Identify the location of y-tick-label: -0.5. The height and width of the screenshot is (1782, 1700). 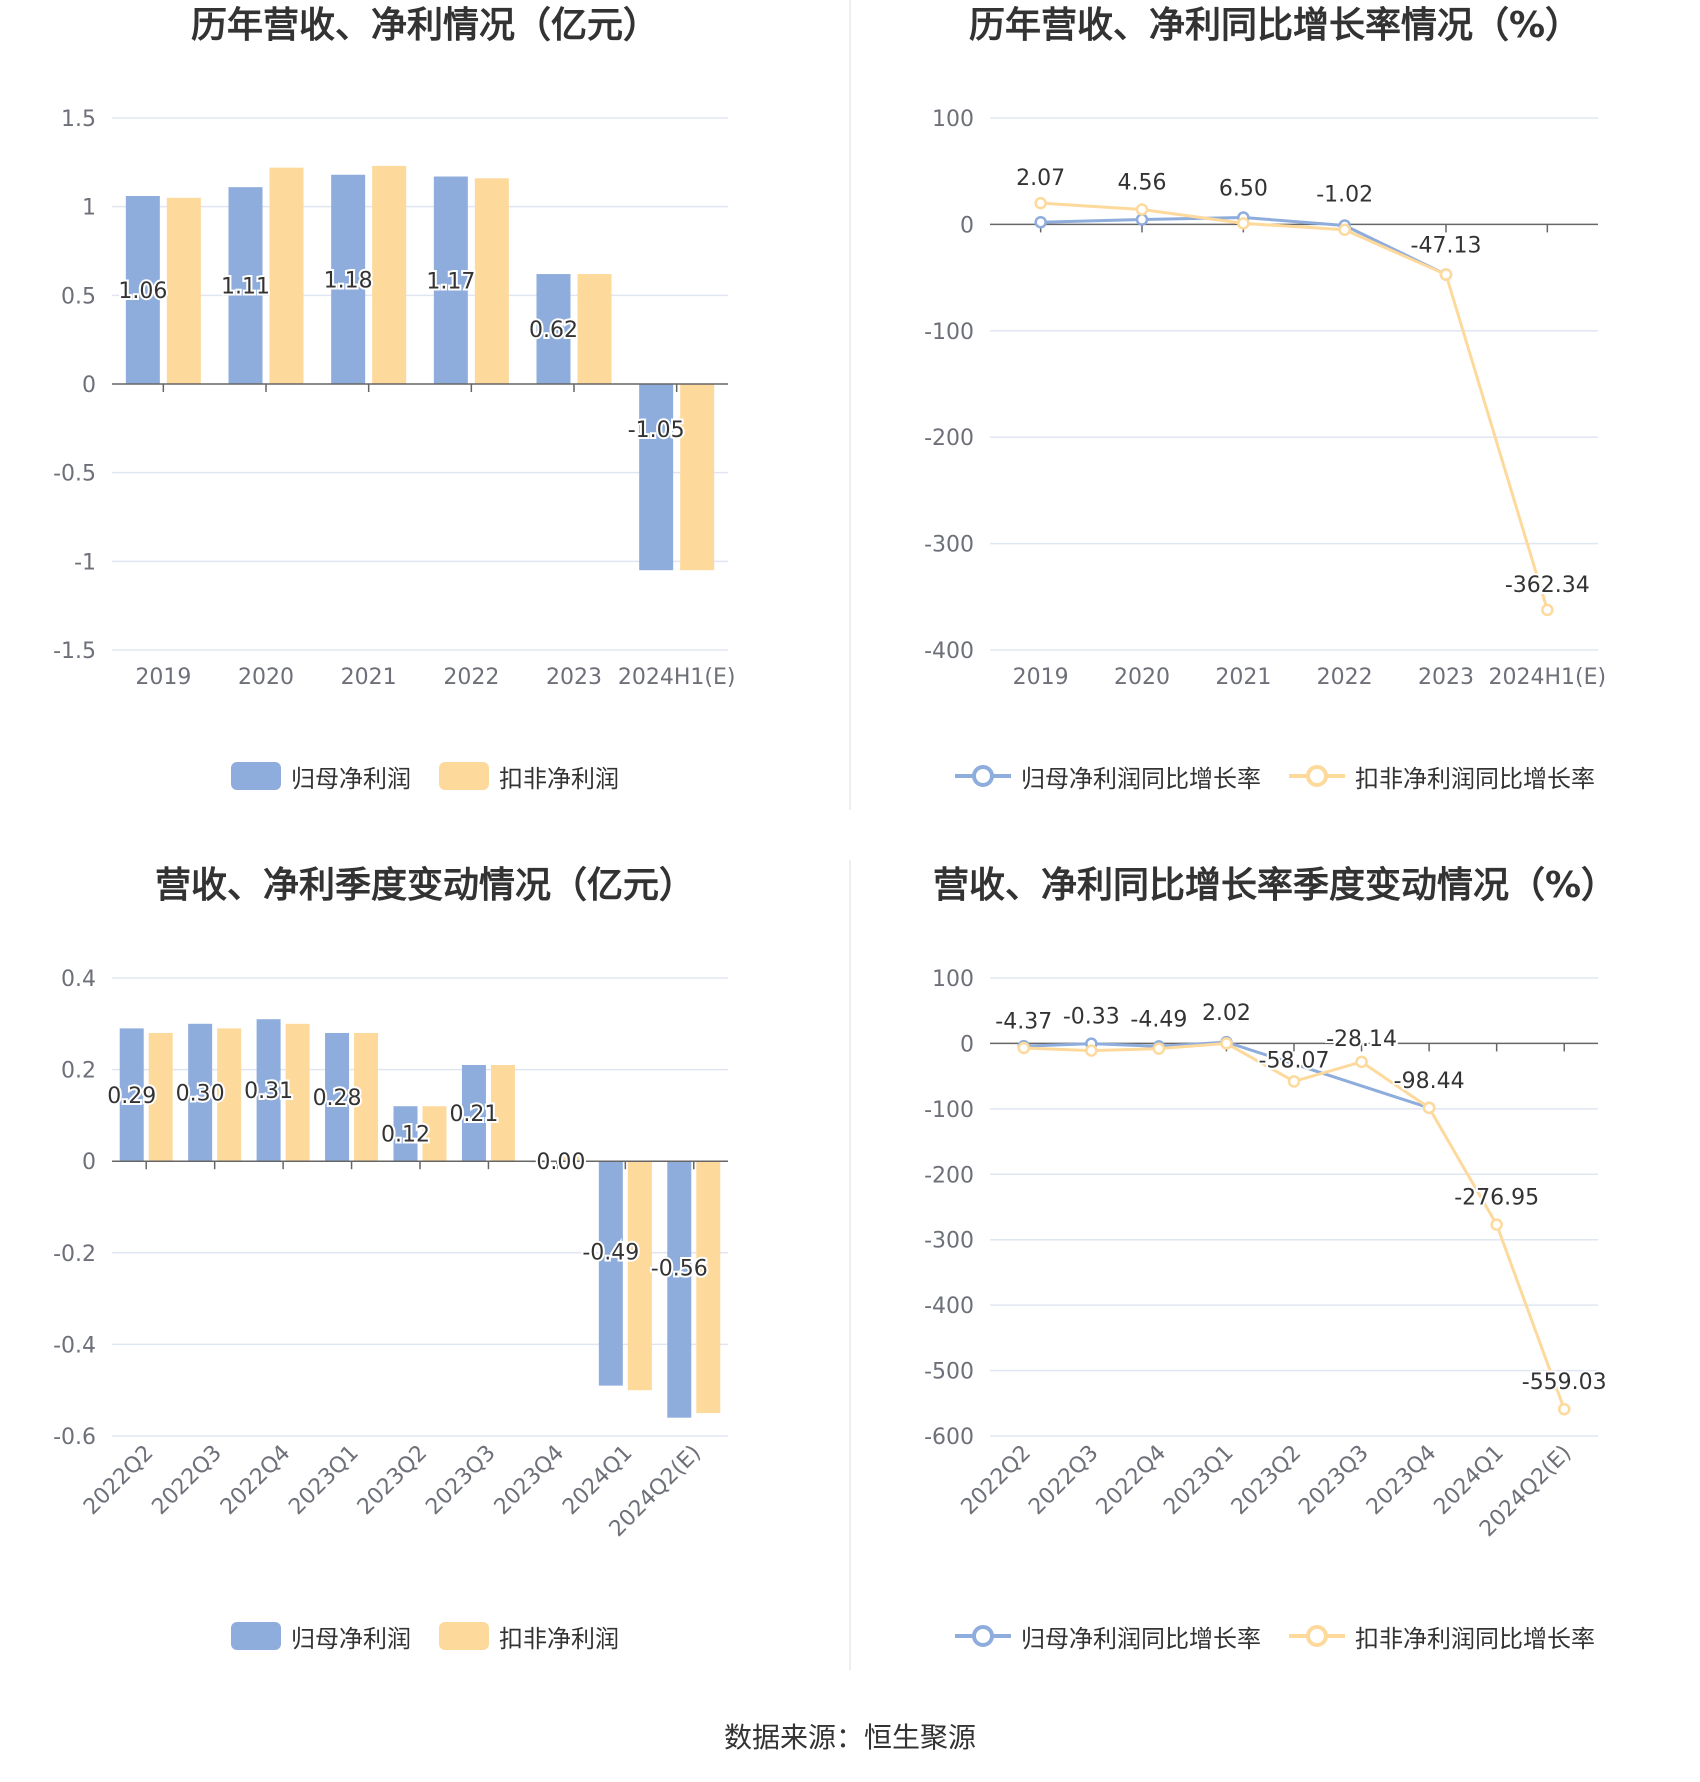
(74, 474).